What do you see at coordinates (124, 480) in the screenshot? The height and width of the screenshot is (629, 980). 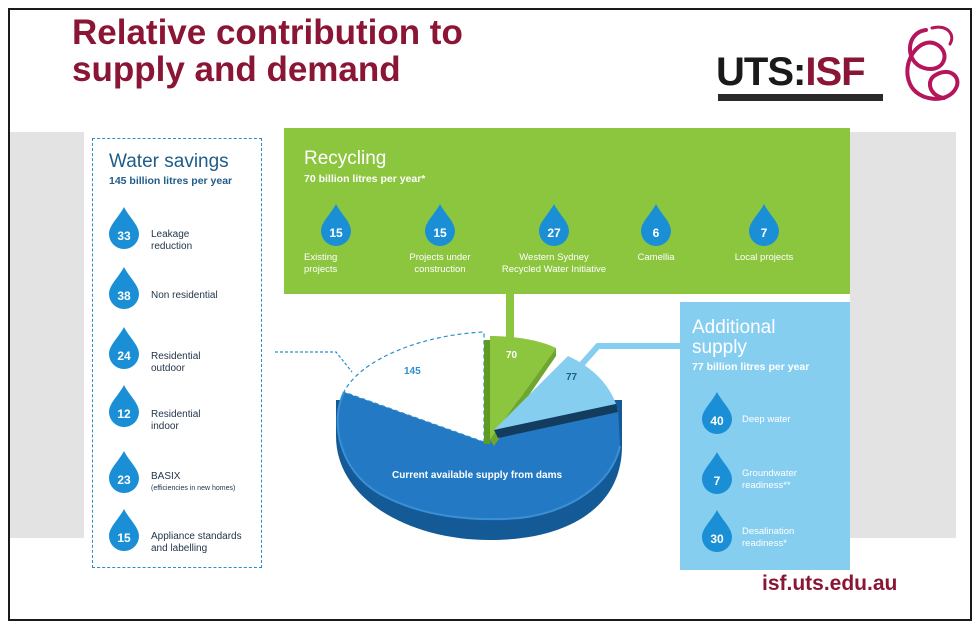 I see `savings-value: 23` at bounding box center [124, 480].